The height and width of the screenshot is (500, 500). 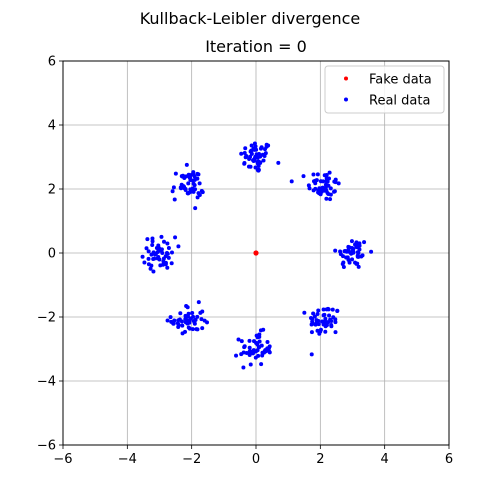 What do you see at coordinates (52, 190) in the screenshot?
I see `y-tick-label: 2` at bounding box center [52, 190].